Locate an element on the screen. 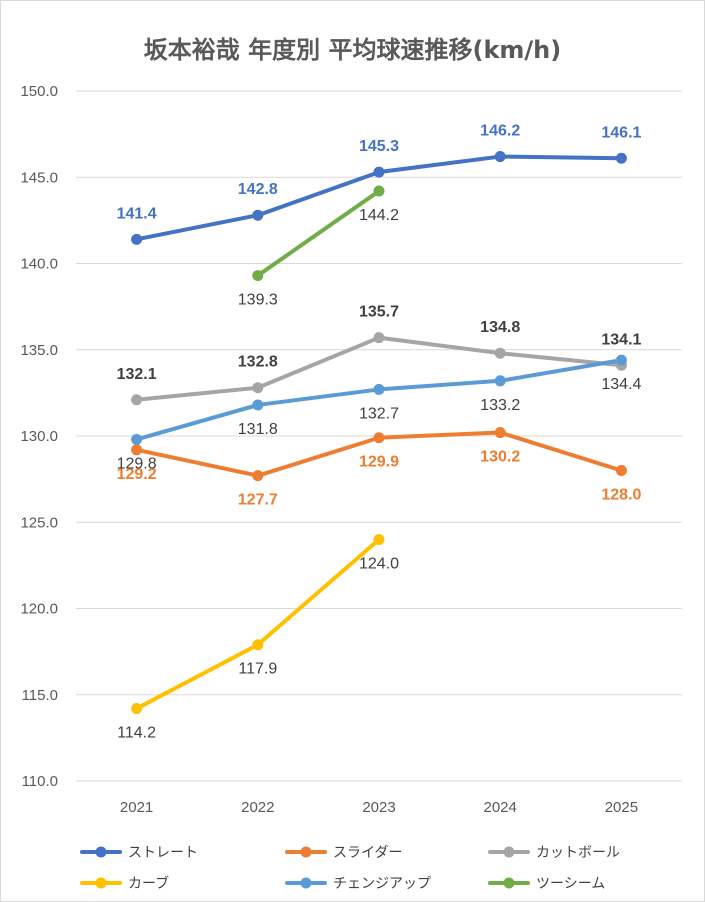 The image size is (705, 902). y-tick-label: 140.0 is located at coordinates (39, 264).